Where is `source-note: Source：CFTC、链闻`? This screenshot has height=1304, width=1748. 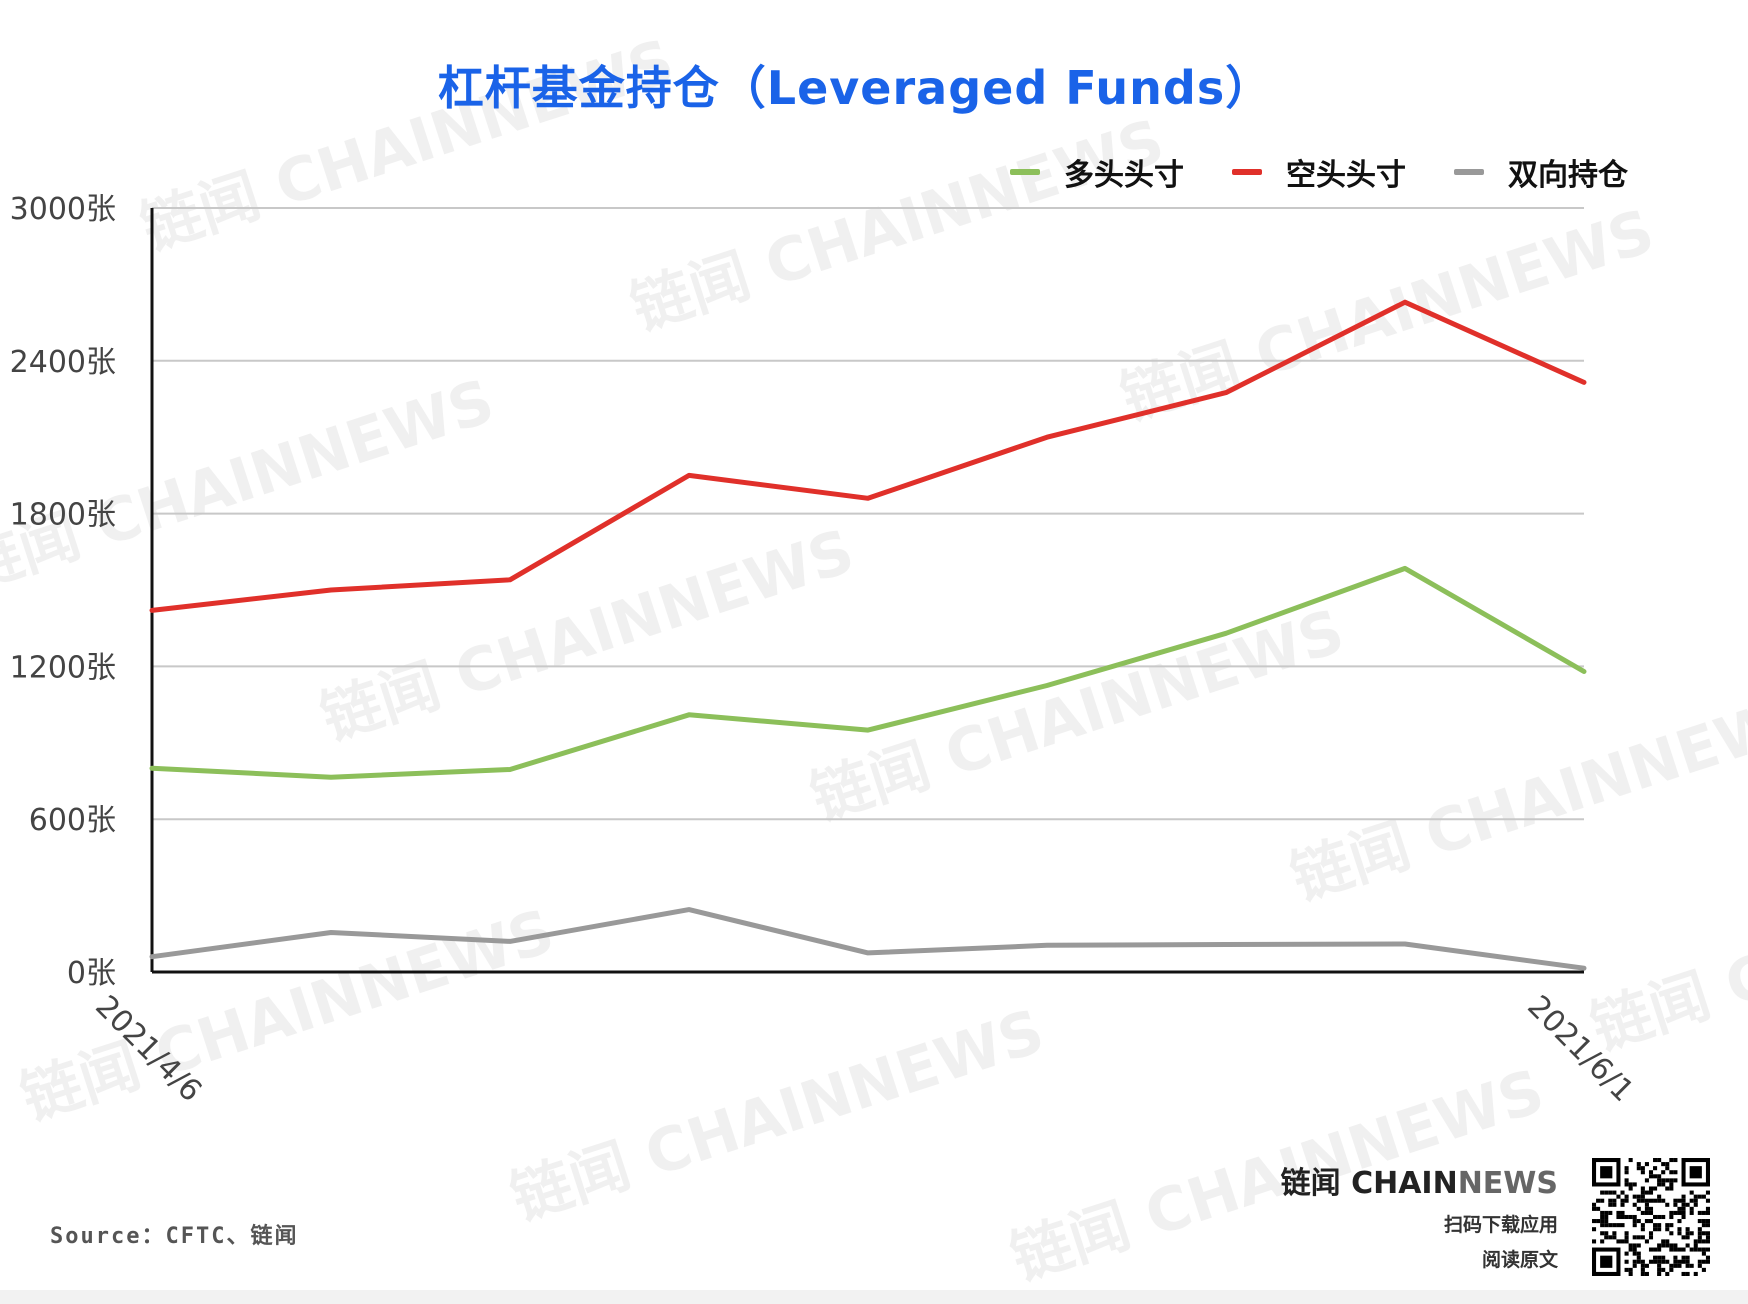
source-note: Source：CFTC、链闻 is located at coordinates (174, 1236).